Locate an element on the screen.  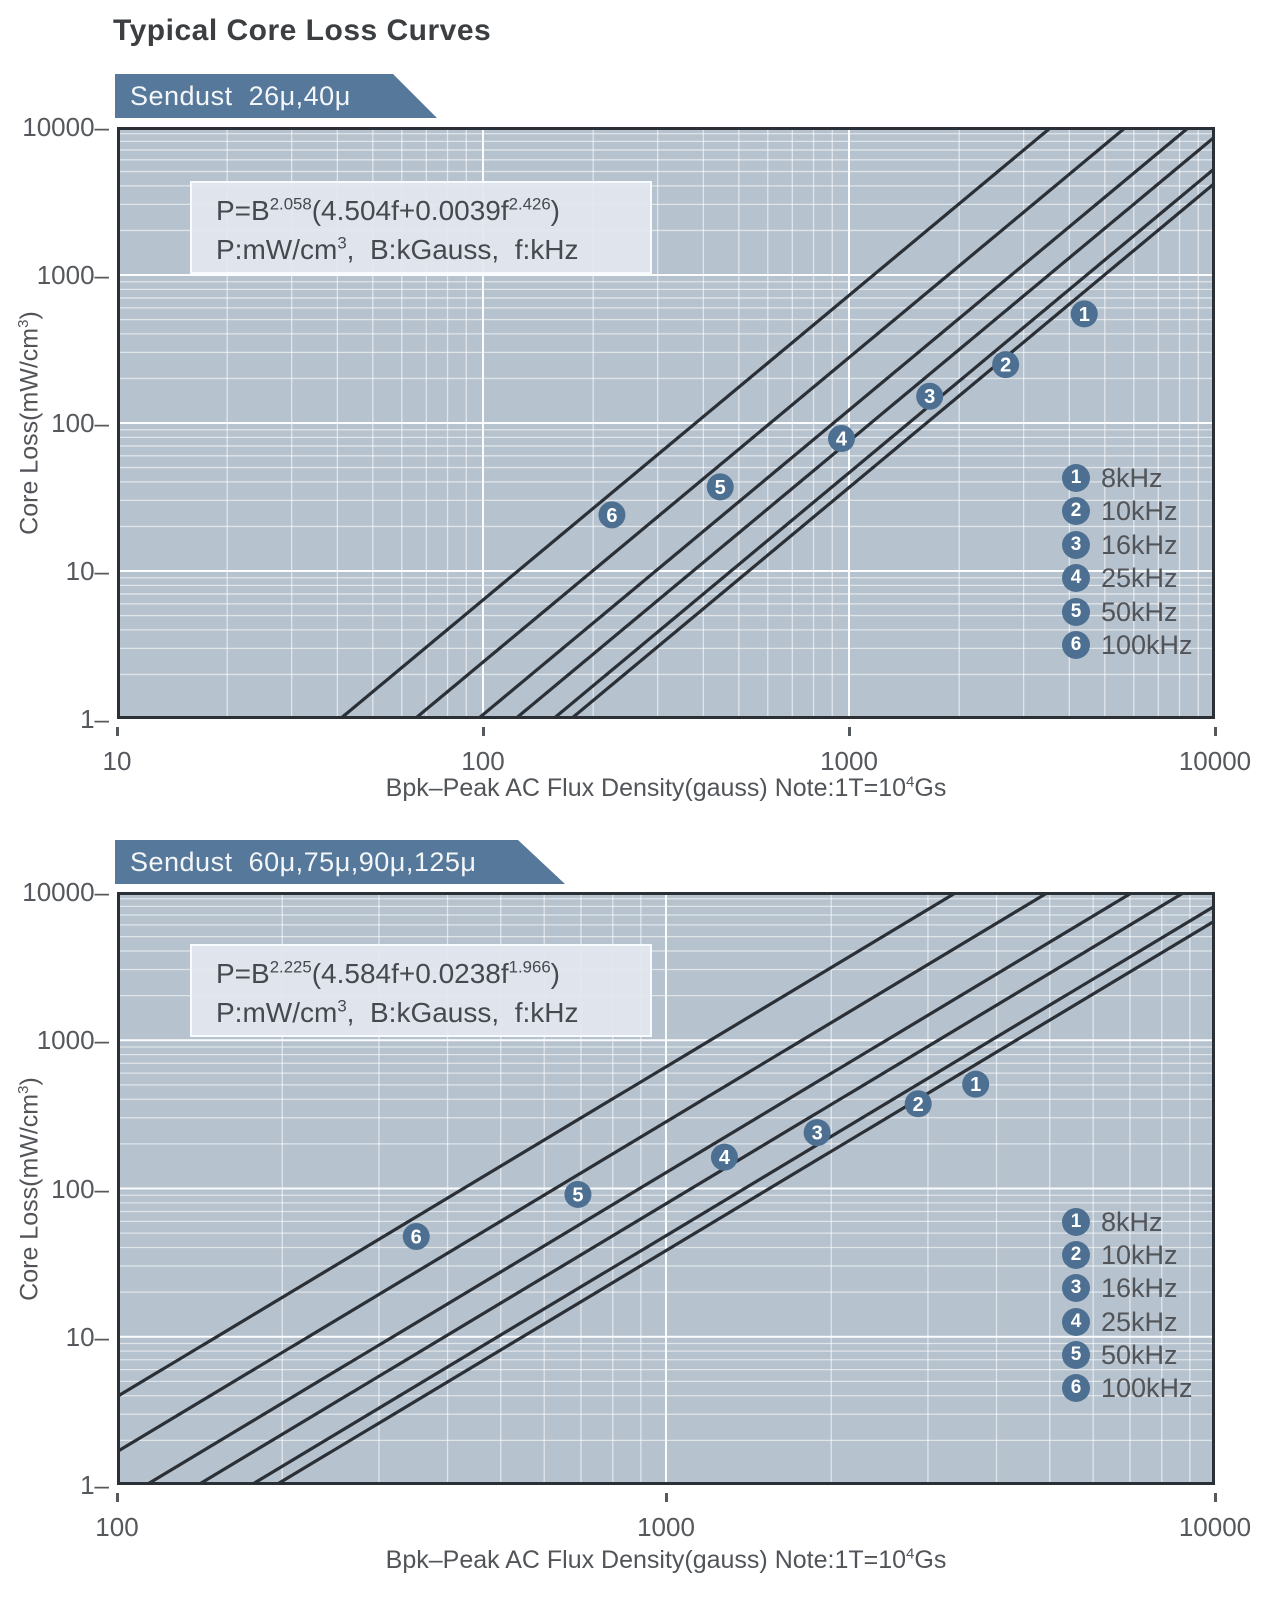
text-segment: P:mW/cm is located at coordinates (277, 1012).